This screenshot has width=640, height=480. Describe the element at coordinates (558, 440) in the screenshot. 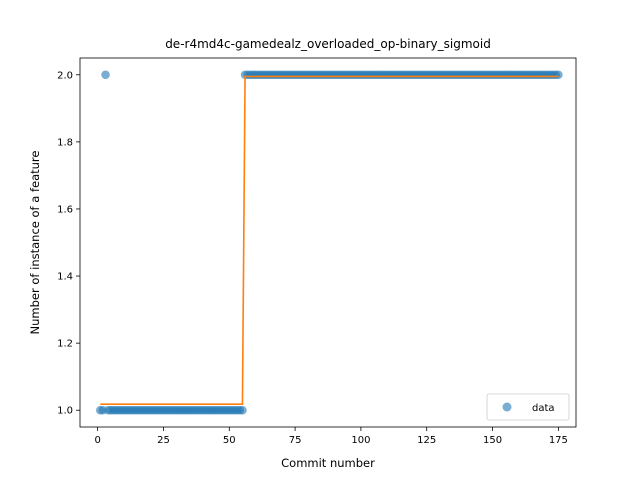

I see `x-tick-label: 175` at that location.